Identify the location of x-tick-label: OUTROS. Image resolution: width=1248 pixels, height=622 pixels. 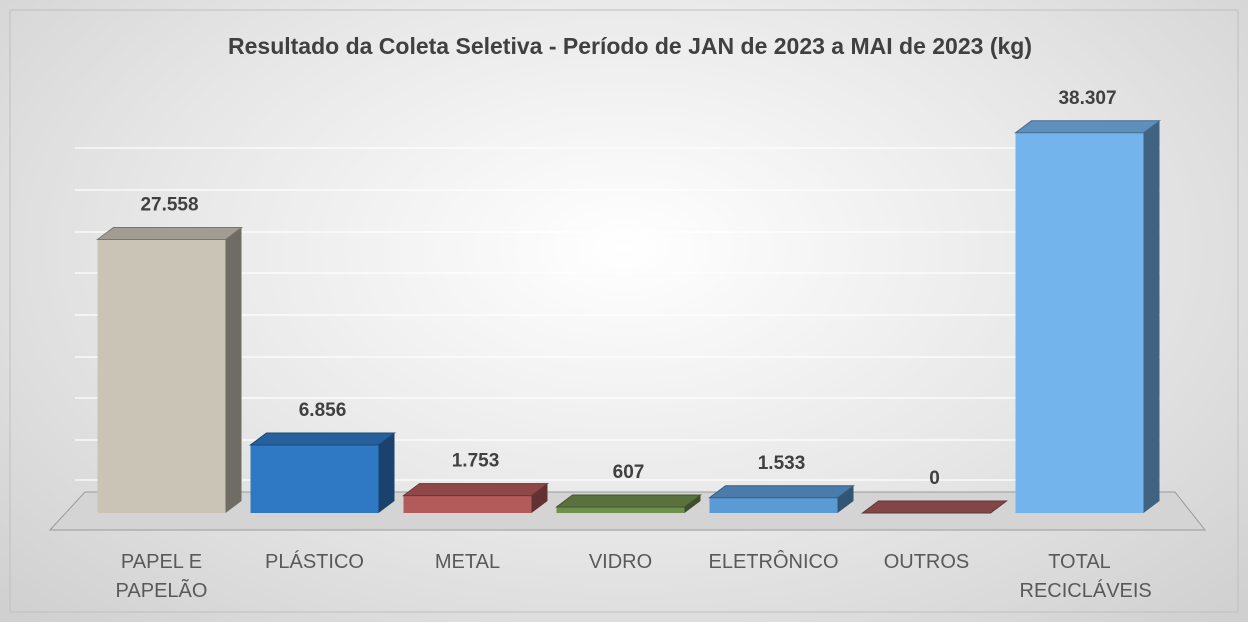
(926, 562).